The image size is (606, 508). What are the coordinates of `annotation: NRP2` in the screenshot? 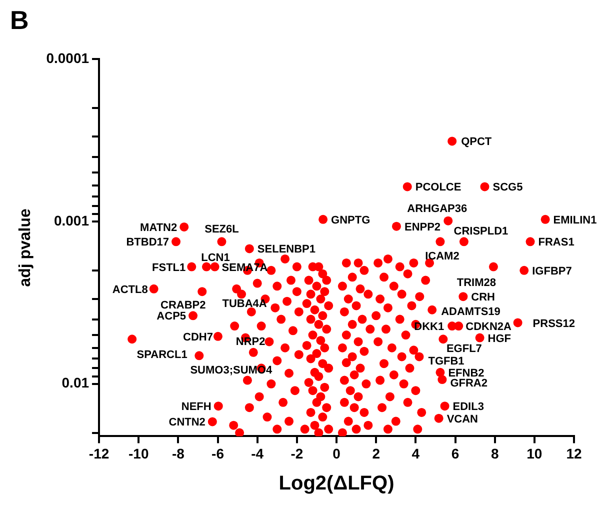 It's located at (251, 342).